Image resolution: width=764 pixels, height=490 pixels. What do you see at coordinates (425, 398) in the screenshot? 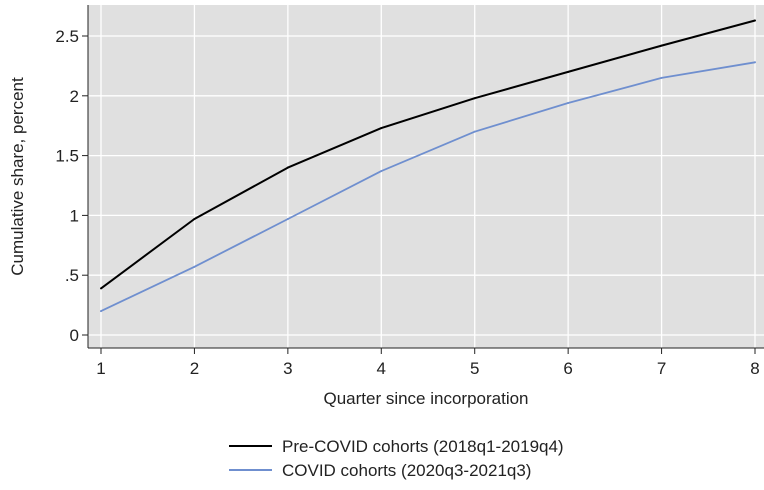
I see `x-axis-title: Quarter since incorporation` at bounding box center [425, 398].